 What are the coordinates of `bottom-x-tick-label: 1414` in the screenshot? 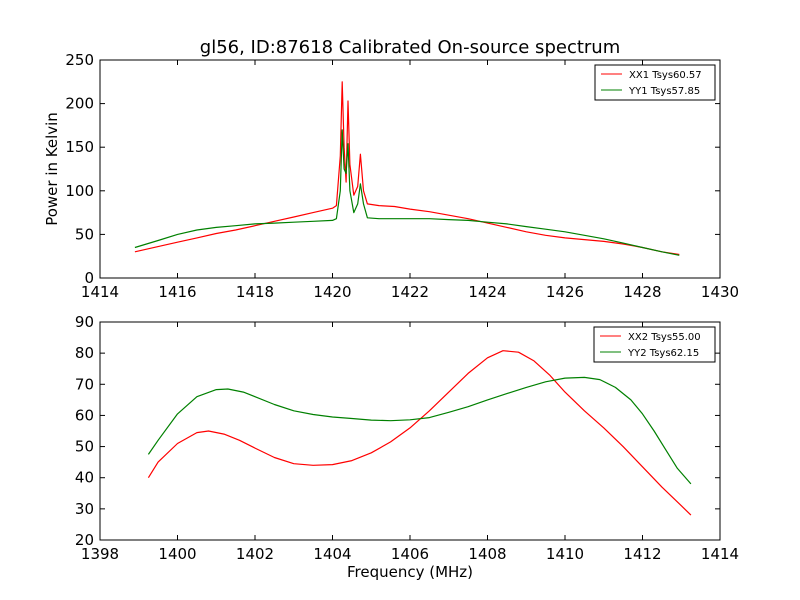 It's located at (720, 554).